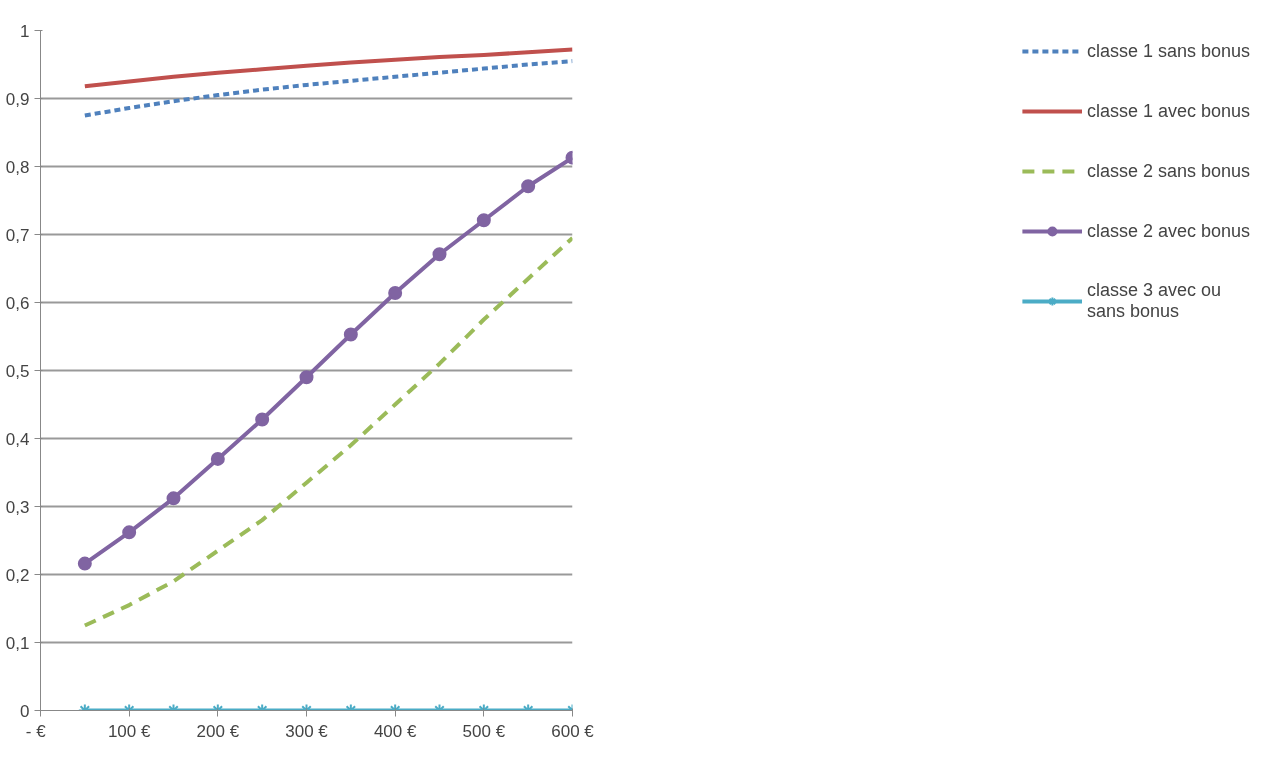 The height and width of the screenshot is (761, 1271). I want to click on x-tick-label: 600 €, so click(573, 731).